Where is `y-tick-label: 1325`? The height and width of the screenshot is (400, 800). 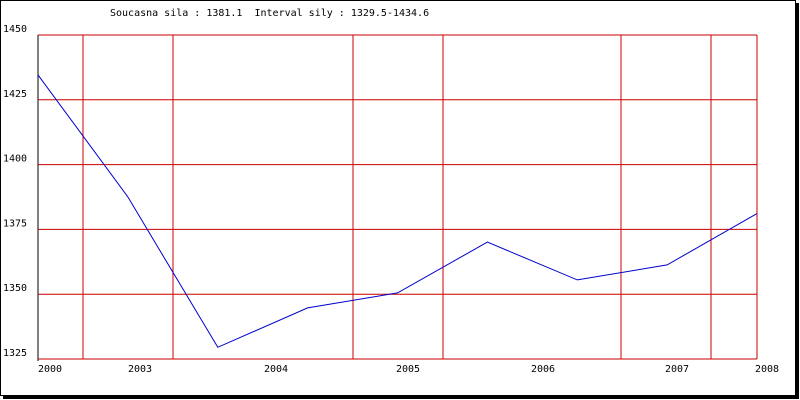 y-tick-label: 1325 is located at coordinates (15, 353).